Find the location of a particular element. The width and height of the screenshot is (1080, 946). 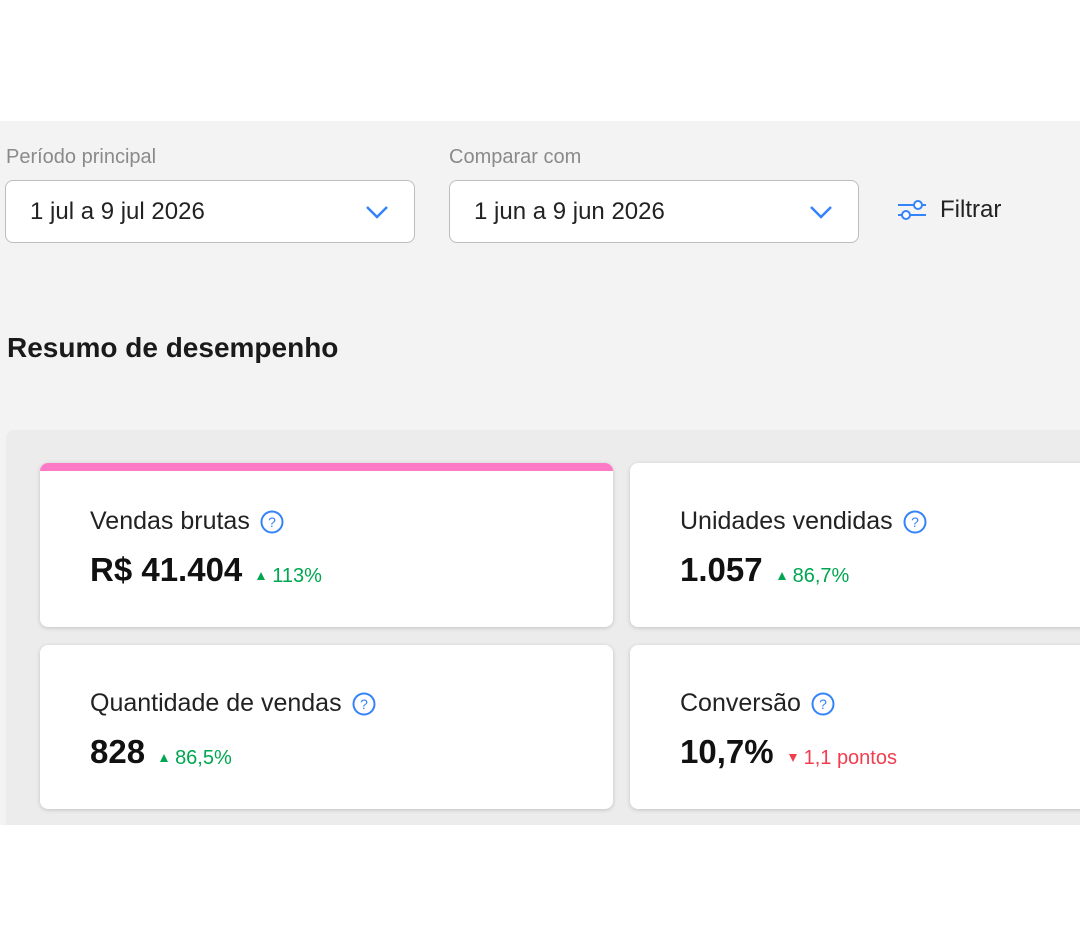

highlight-bar is located at coordinates (326, 467).